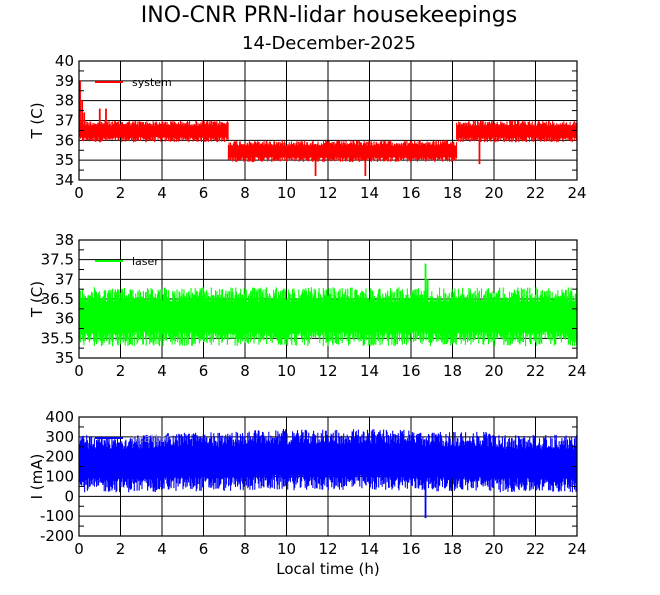 The image size is (660, 595). Describe the element at coordinates (59, 457) in the screenshot. I see `y-tick-label: 200` at that location.